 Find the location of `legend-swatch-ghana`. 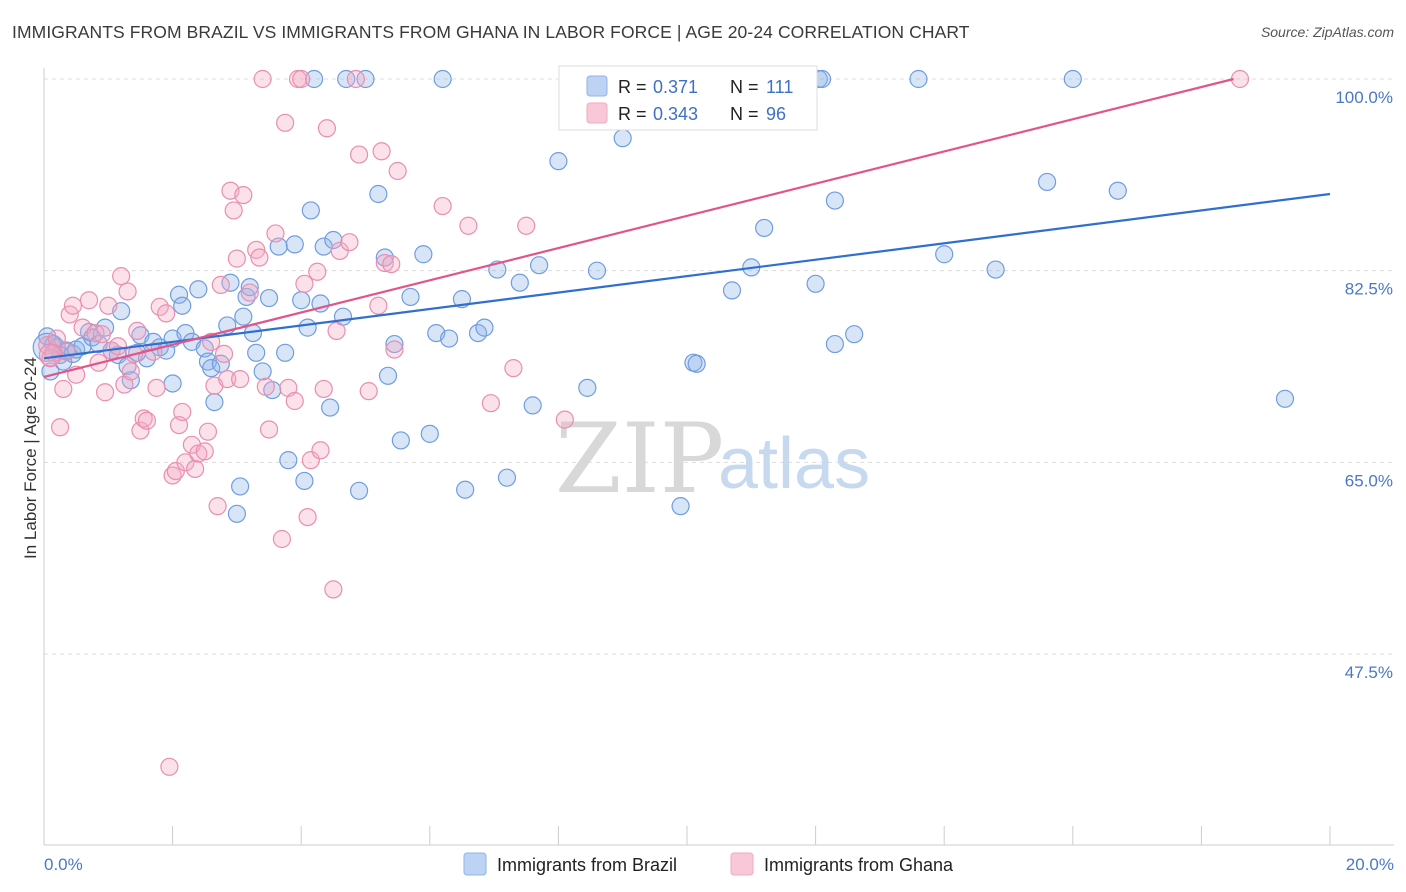

legend-swatch-ghana is located at coordinates (597, 113).